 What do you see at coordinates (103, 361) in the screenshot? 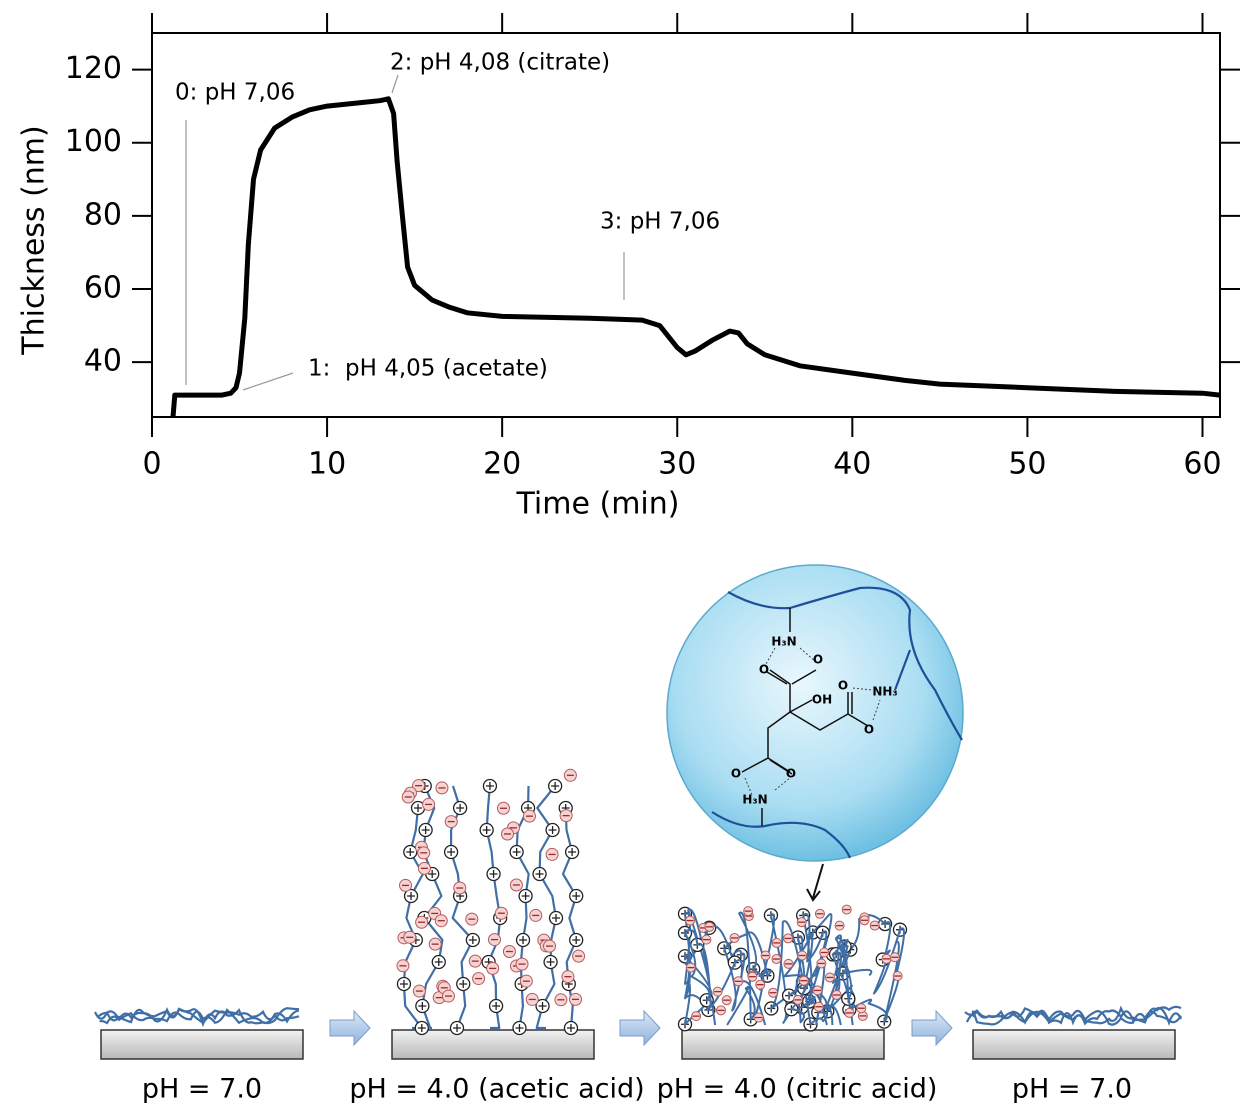
I see `y-tick-label: 40` at bounding box center [103, 361].